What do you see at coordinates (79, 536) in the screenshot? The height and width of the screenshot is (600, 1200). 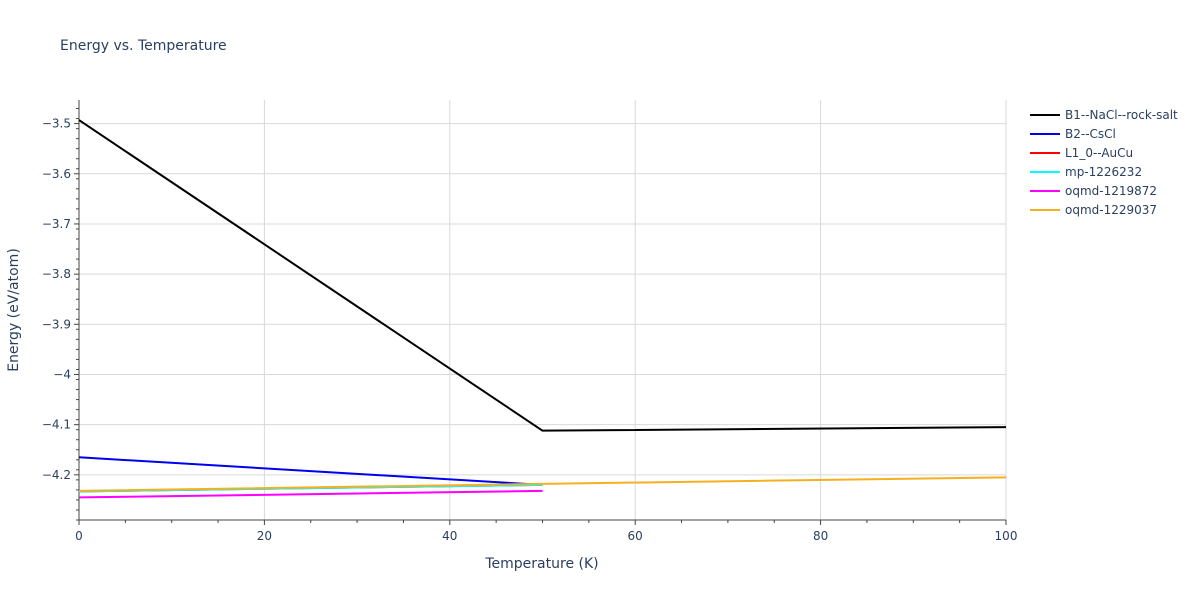 I see `x-tick-label: 0` at bounding box center [79, 536].